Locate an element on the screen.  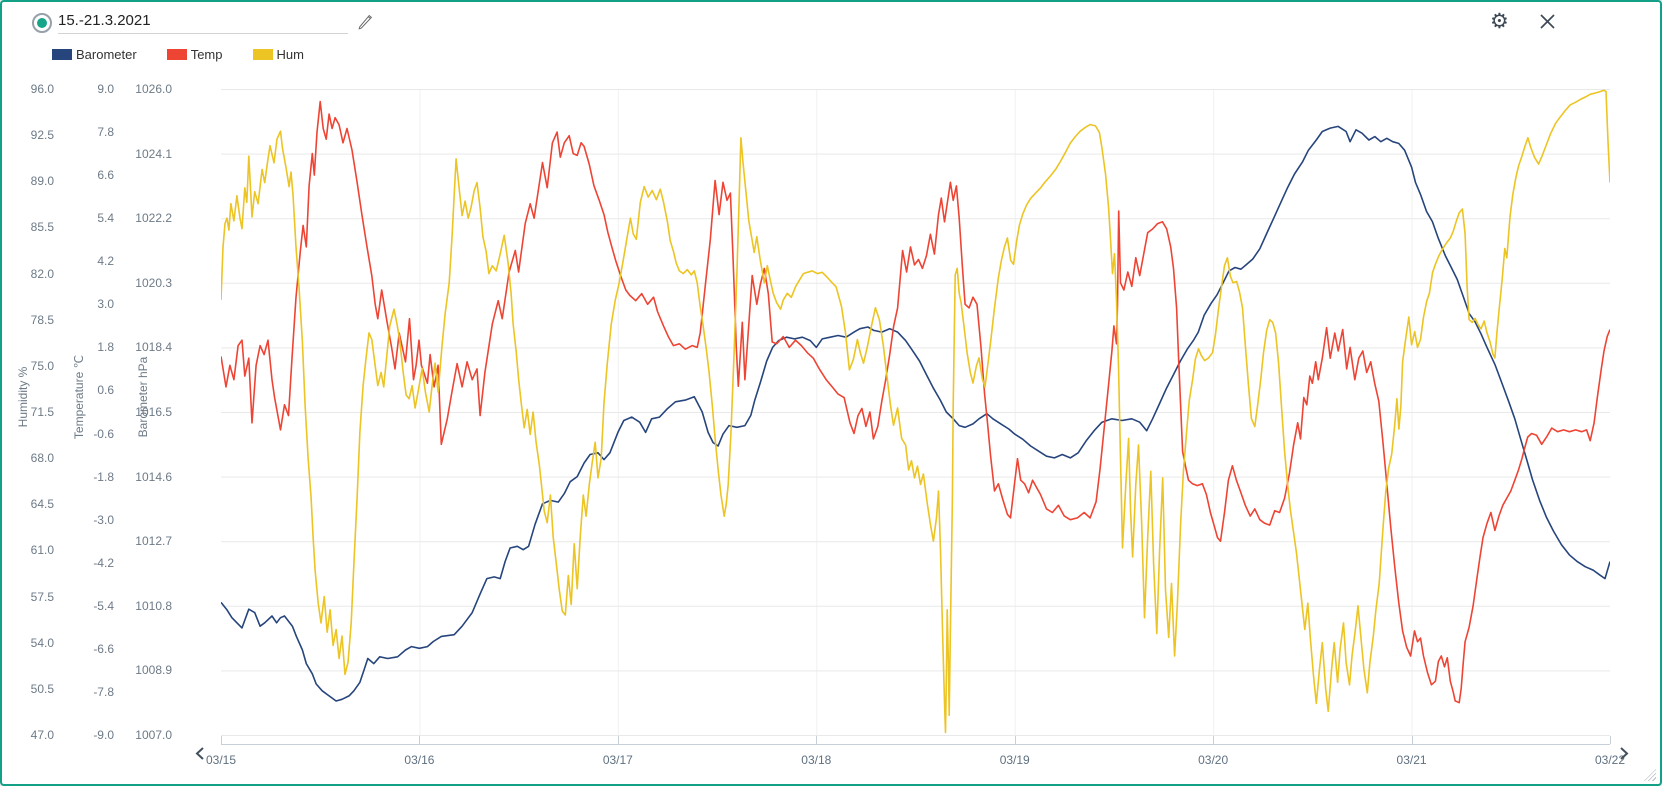
y-tick-label: -5.4 is located at coordinates (103, 605).